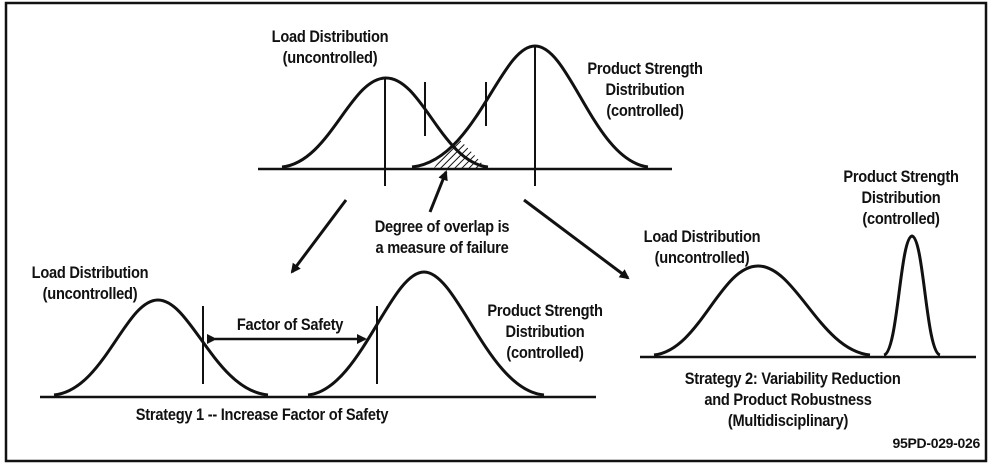  Describe the element at coordinates (901, 218) in the screenshot. I see `strategy-2-strength-label-line3: (controlled)` at that location.